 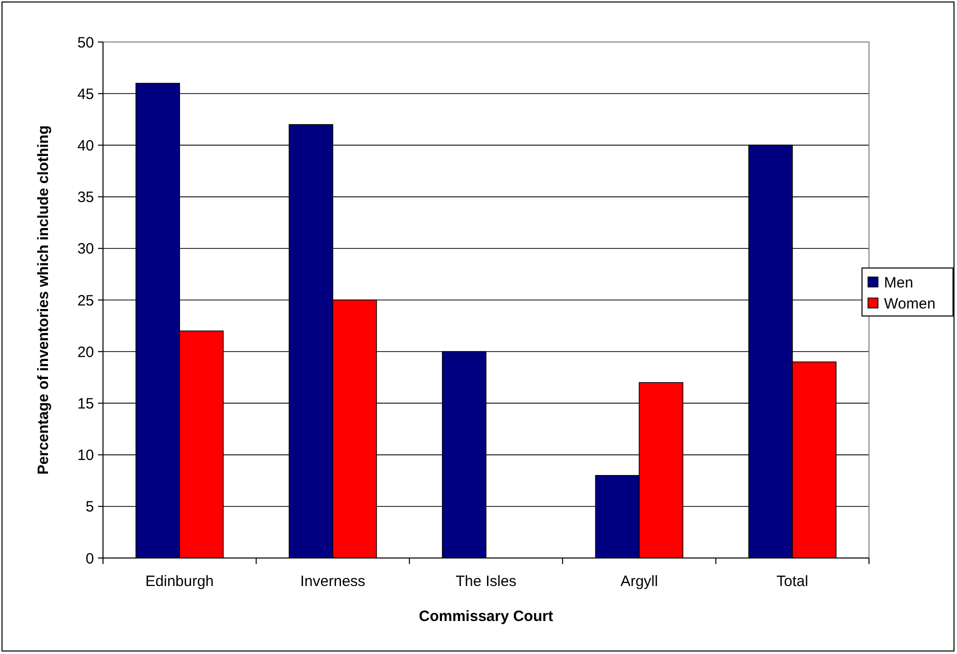 What do you see at coordinates (899, 283) in the screenshot?
I see `legend-label: Men` at bounding box center [899, 283].